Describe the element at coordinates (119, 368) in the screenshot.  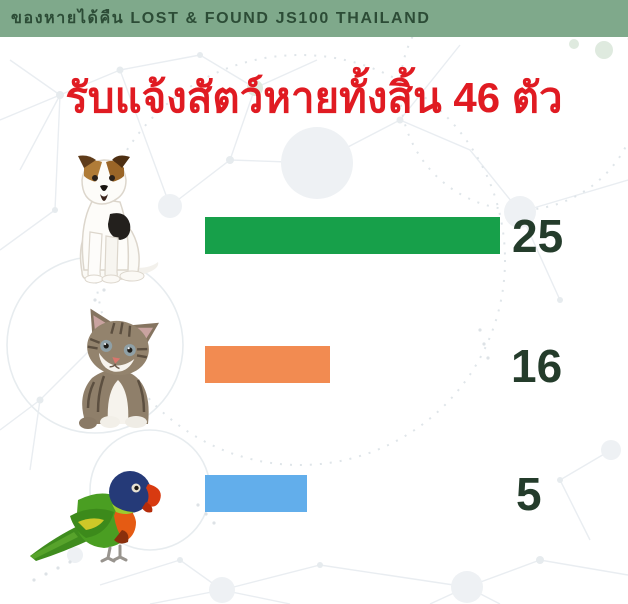
I see `cat-image` at that location.